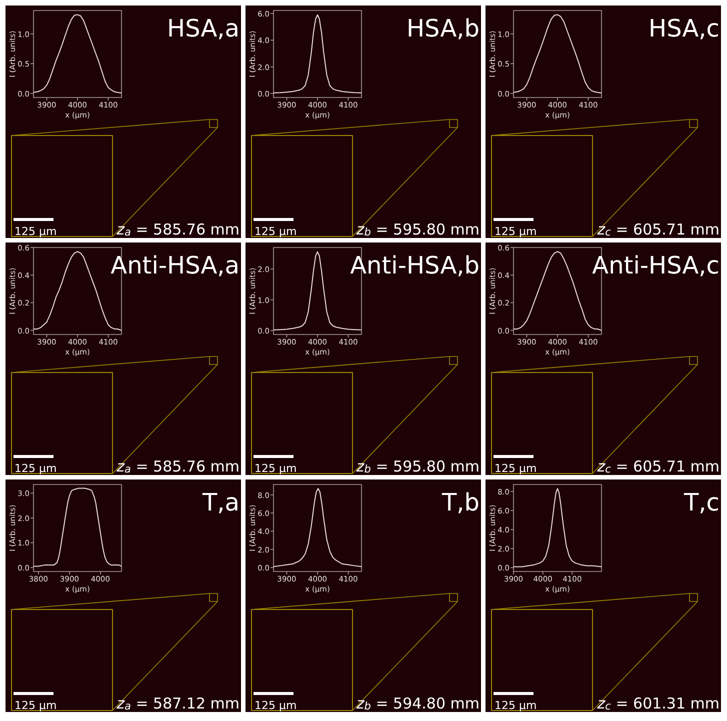 This screenshot has width=727, height=721. What do you see at coordinates (684, 28) in the screenshot?
I see `text: HSA,c` at bounding box center [684, 28].